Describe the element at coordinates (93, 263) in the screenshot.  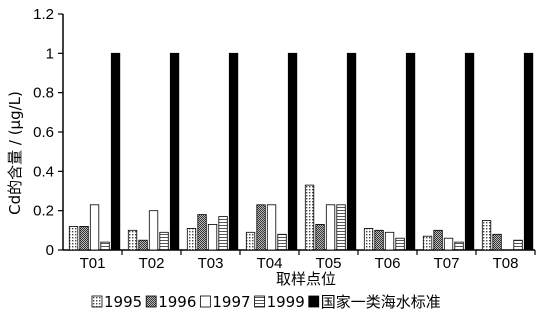
I see `x-tick-label: T01` at that location.